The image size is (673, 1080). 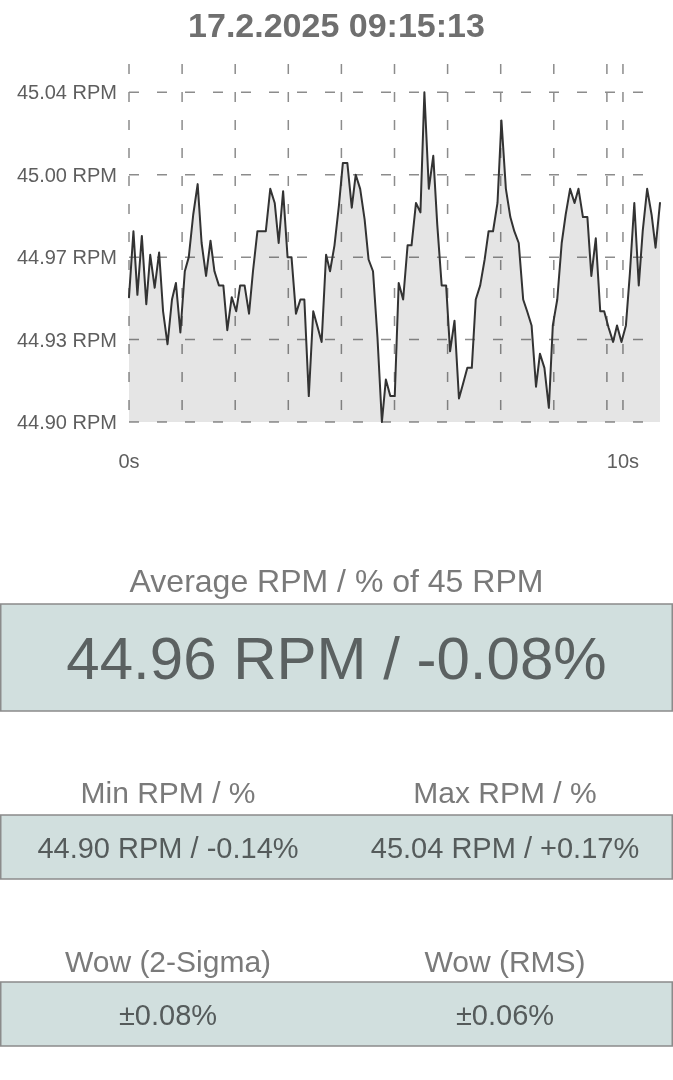 What do you see at coordinates (505, 792) in the screenshot?
I see `text: Max RPM / %` at bounding box center [505, 792].